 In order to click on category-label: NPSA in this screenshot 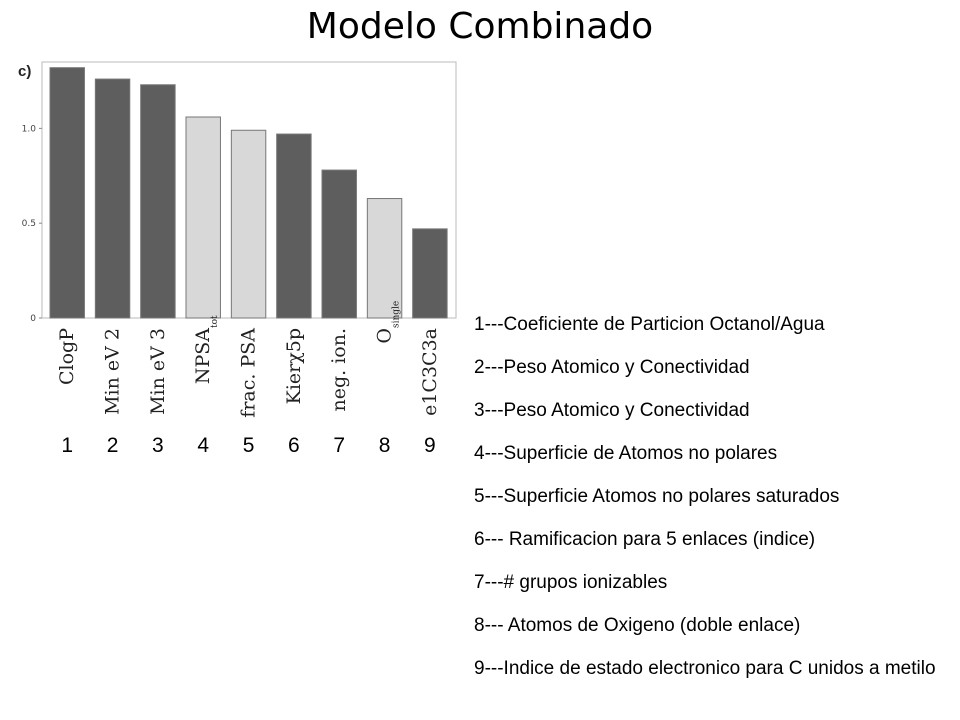, I will do `click(203, 356)`.